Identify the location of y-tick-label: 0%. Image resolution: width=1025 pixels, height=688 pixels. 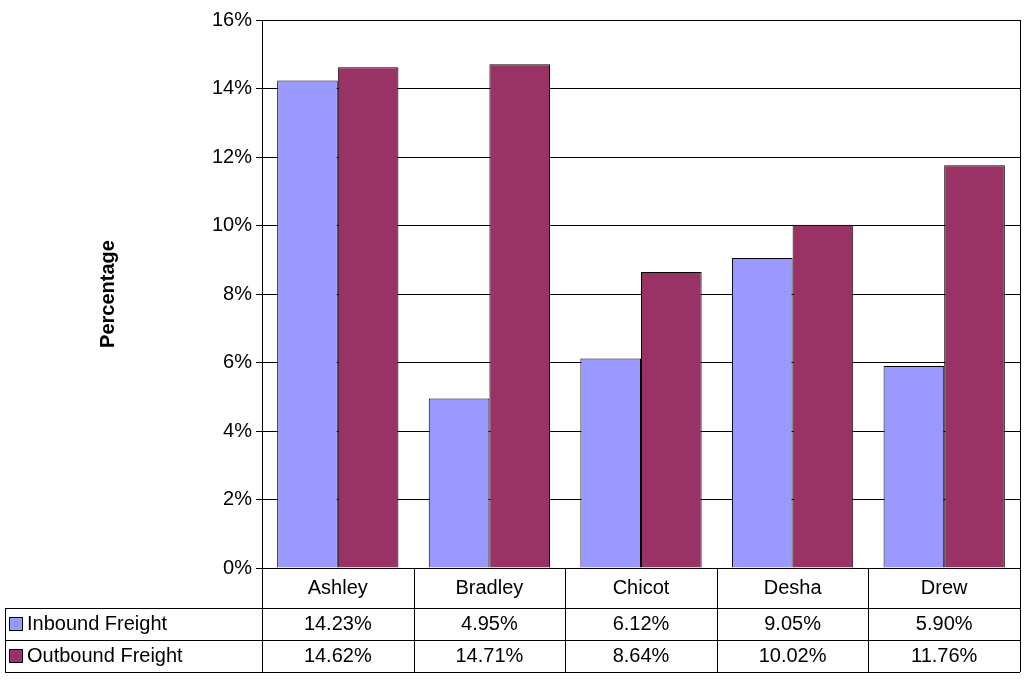
(238, 566).